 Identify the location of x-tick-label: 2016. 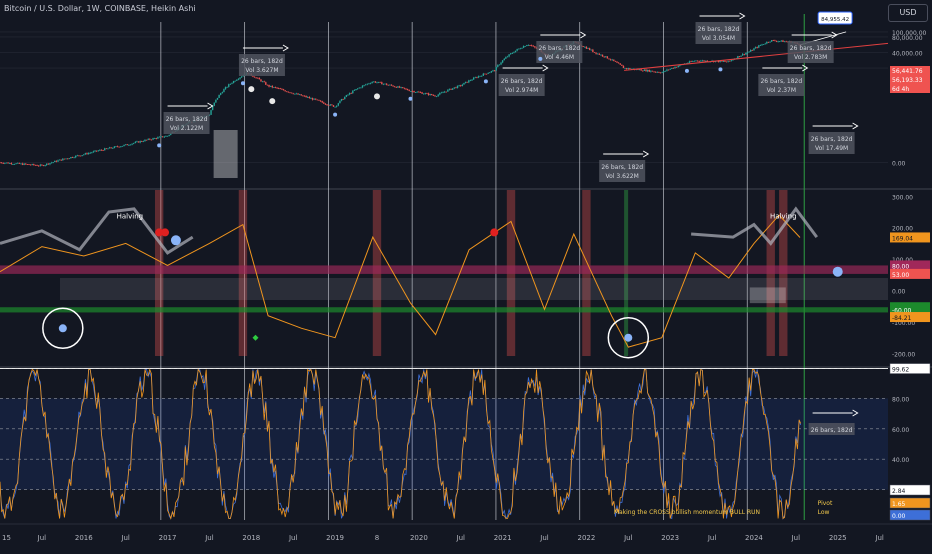
(84, 538).